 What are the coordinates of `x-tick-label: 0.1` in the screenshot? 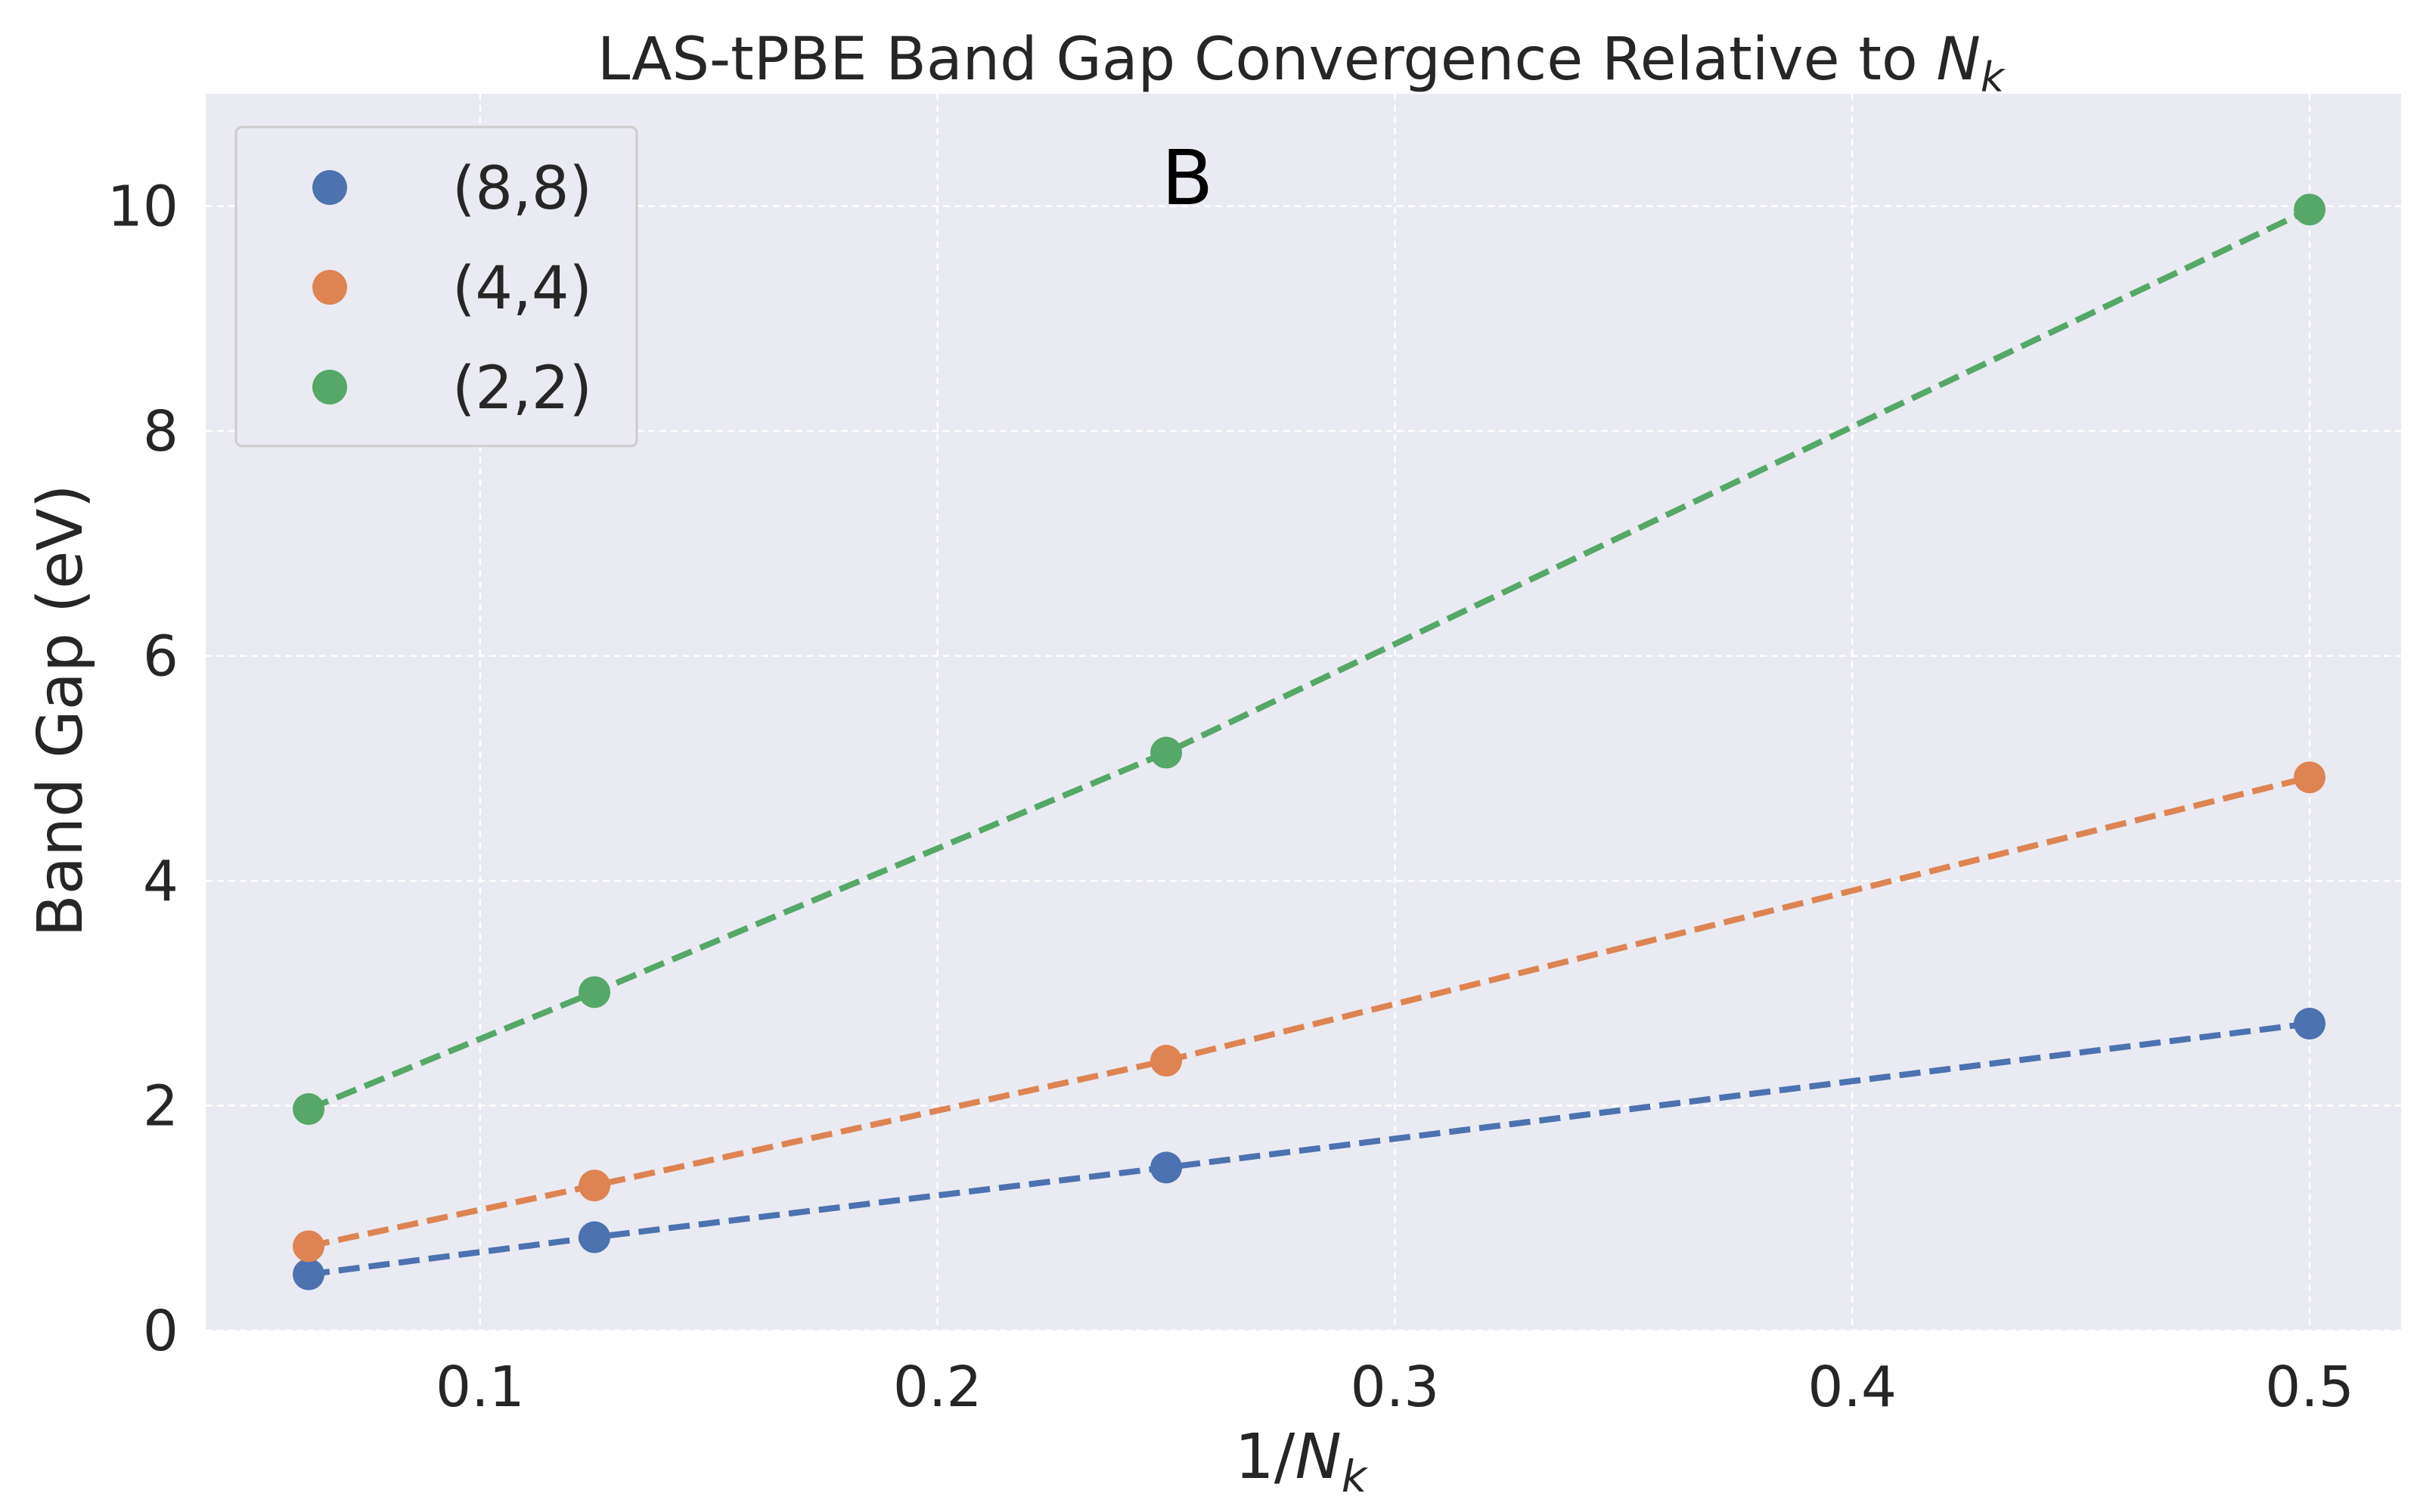 It's located at (480, 1388).